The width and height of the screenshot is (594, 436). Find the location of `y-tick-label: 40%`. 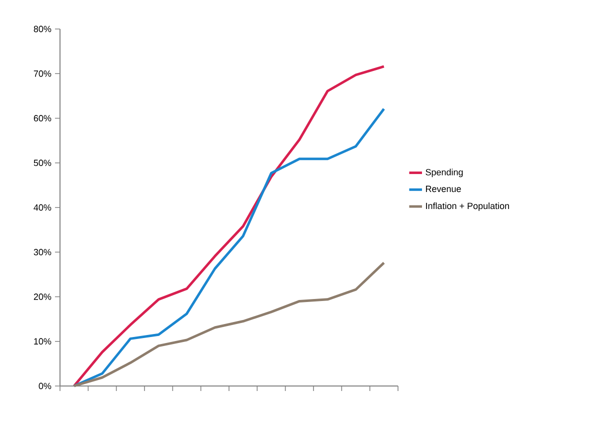

y-tick-label: 40% is located at coordinates (43, 207).